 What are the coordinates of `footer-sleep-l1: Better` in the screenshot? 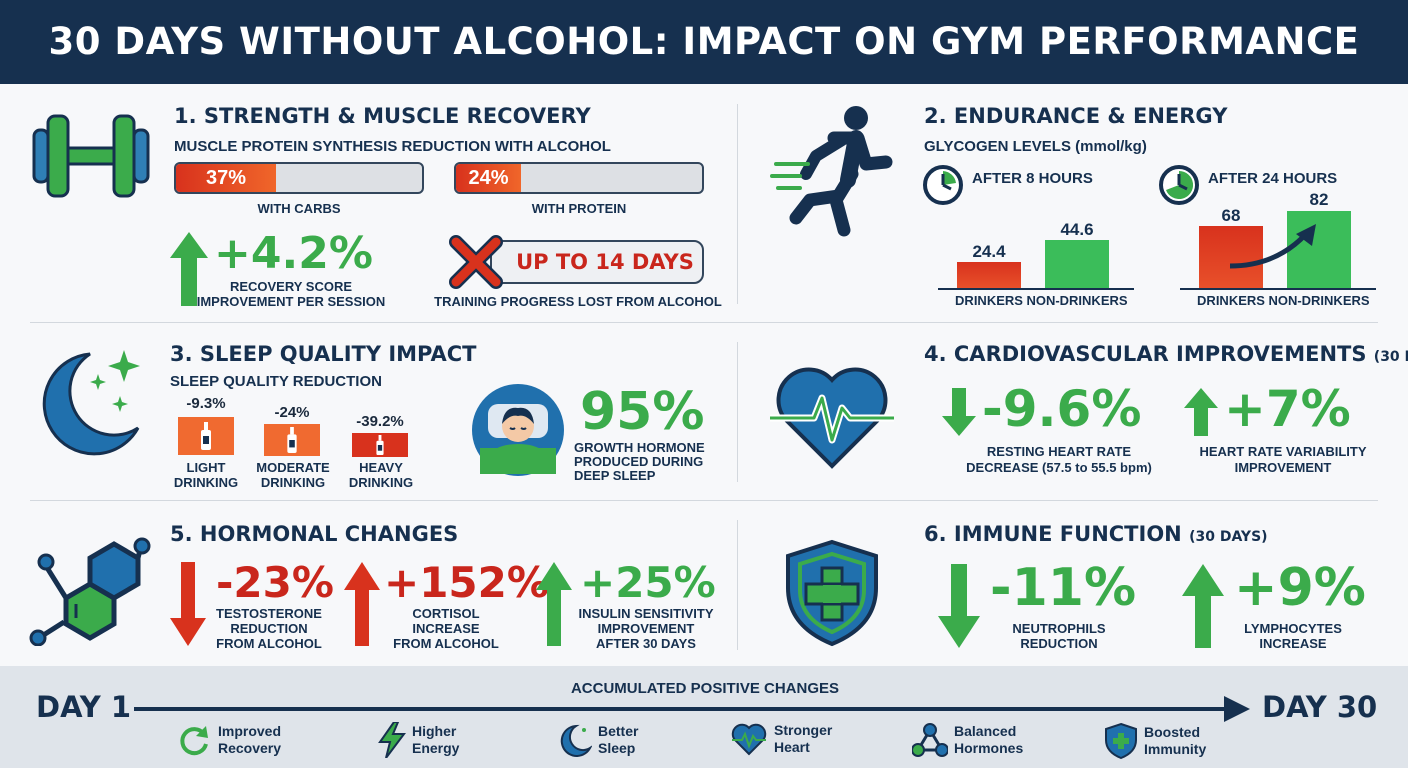 It's located at (618, 731).